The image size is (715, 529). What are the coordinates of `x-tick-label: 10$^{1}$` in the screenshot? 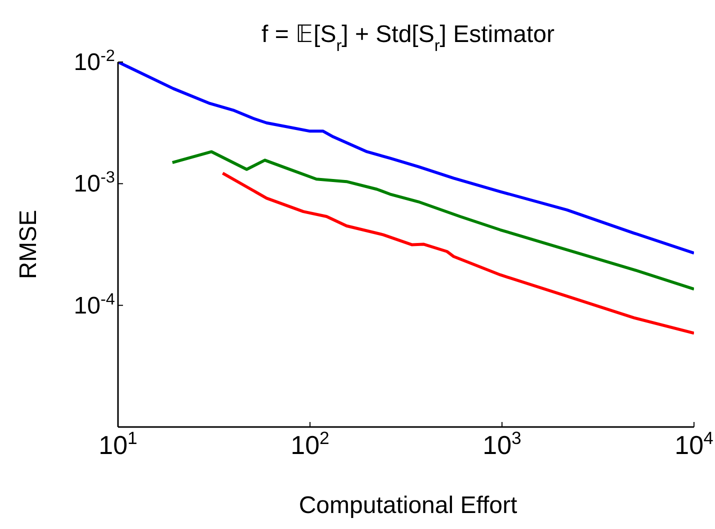 It's located at (118, 444).